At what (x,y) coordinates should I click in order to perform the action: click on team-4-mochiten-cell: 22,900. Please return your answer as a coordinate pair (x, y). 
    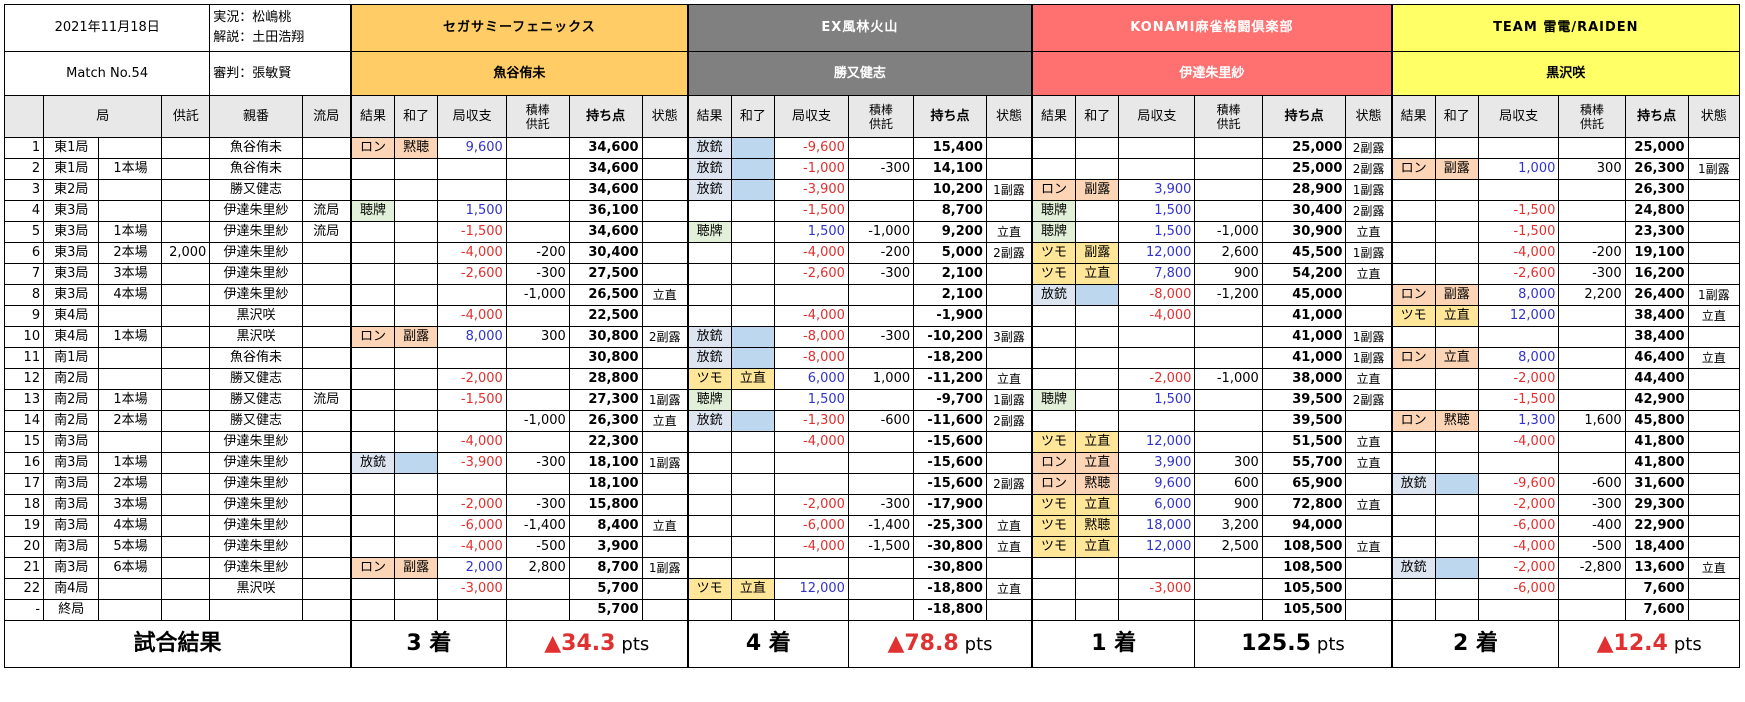
    Looking at the image, I should click on (1656, 526).